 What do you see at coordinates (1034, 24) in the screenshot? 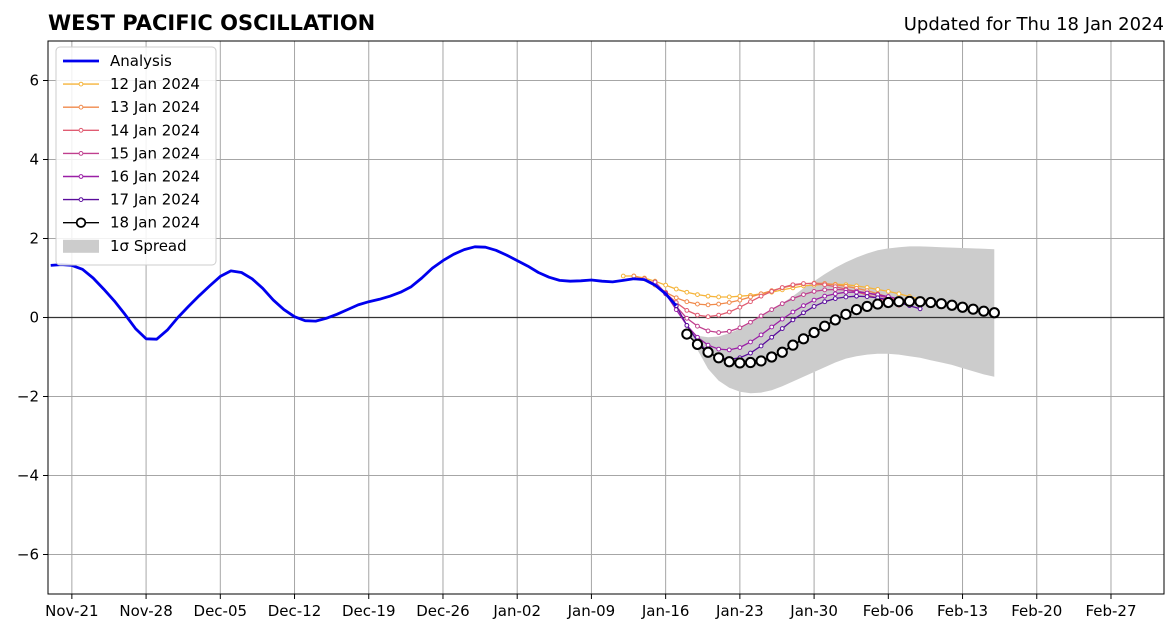
I see `chart-subtitle: Updated for Thu 18 Jan 2024` at bounding box center [1034, 24].